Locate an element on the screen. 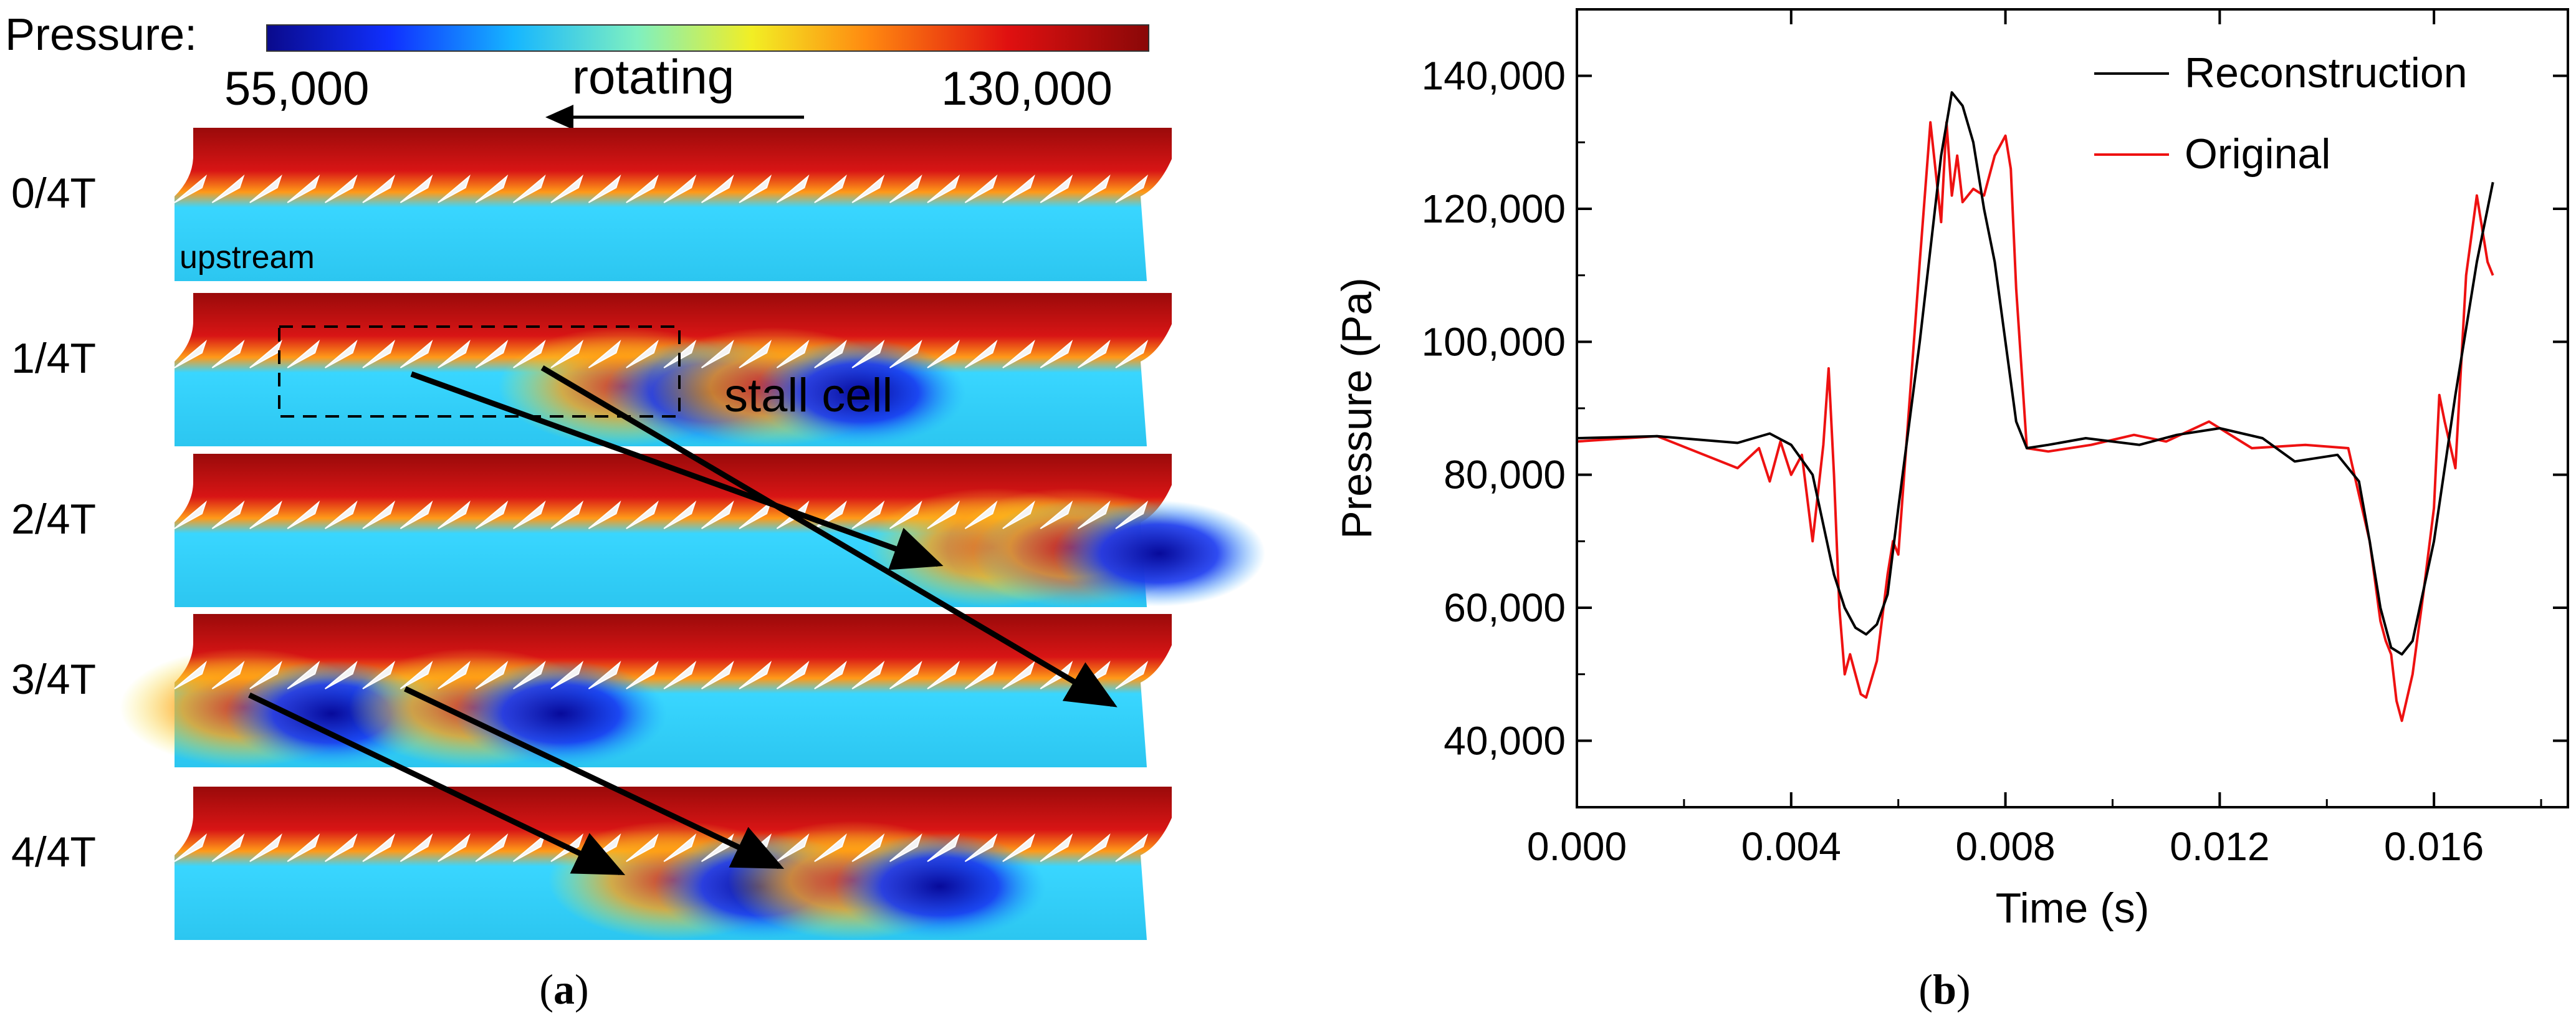  row-label: 2/4T is located at coordinates (54, 519).